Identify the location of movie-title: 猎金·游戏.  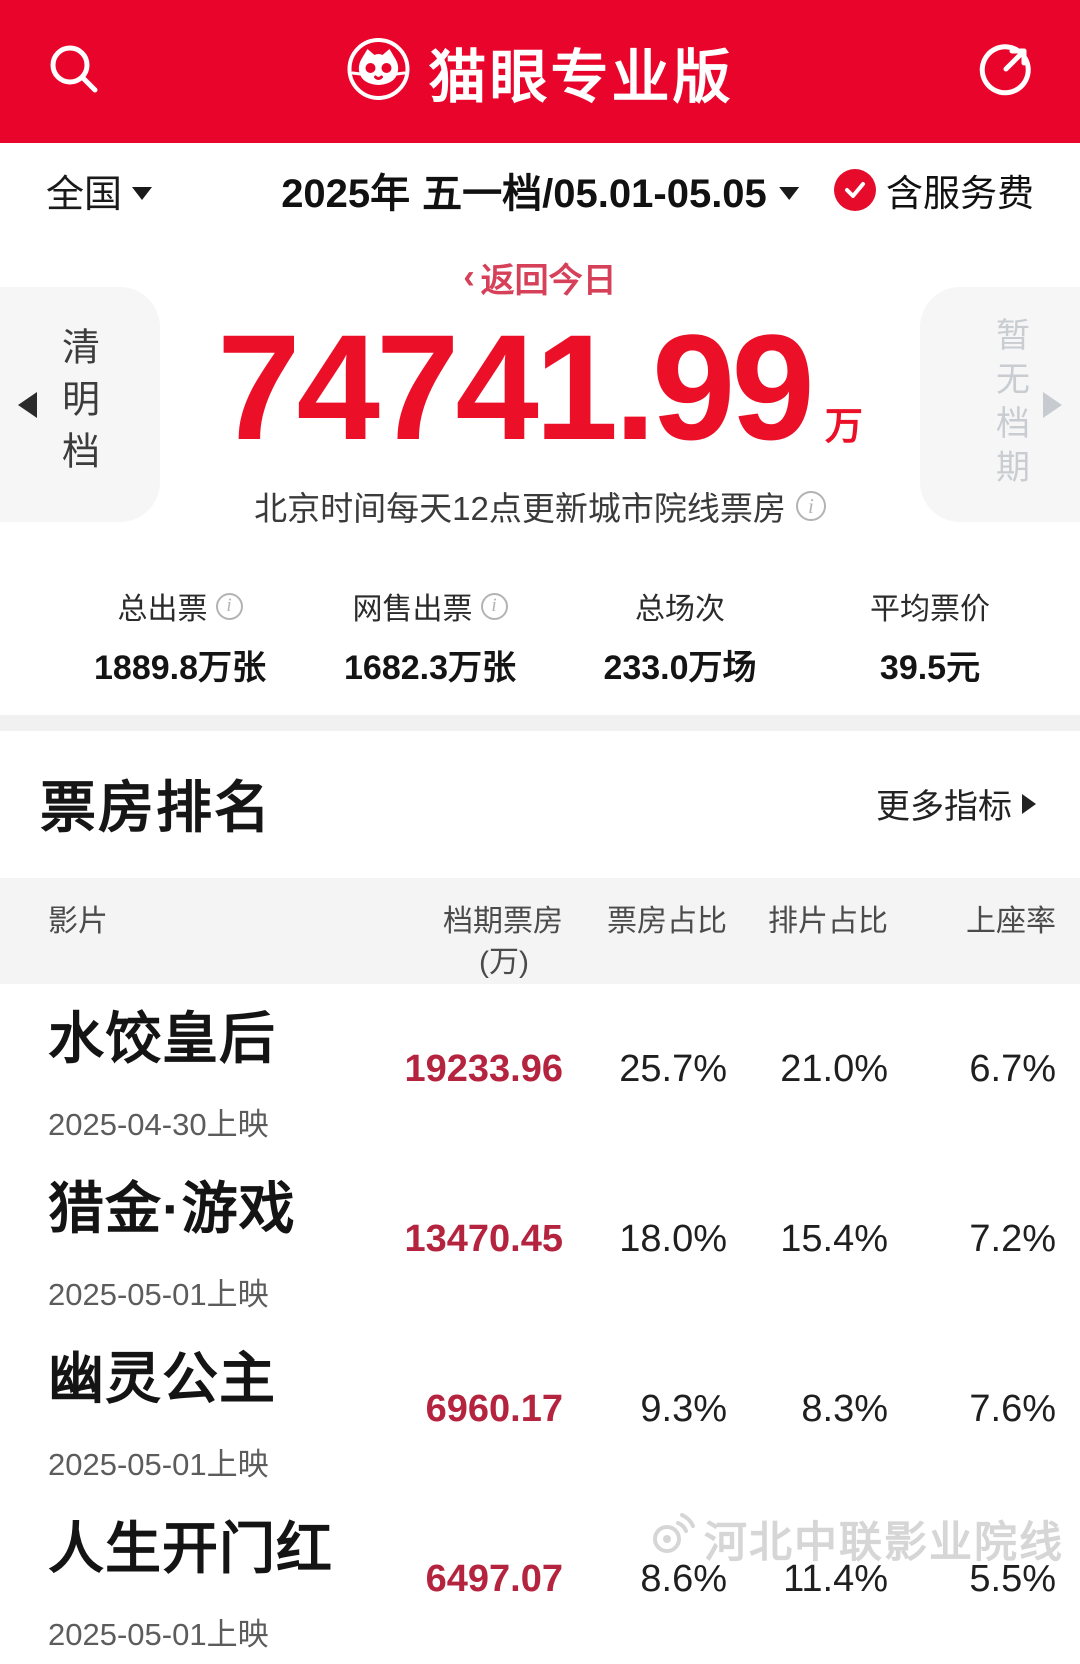
(172, 1208).